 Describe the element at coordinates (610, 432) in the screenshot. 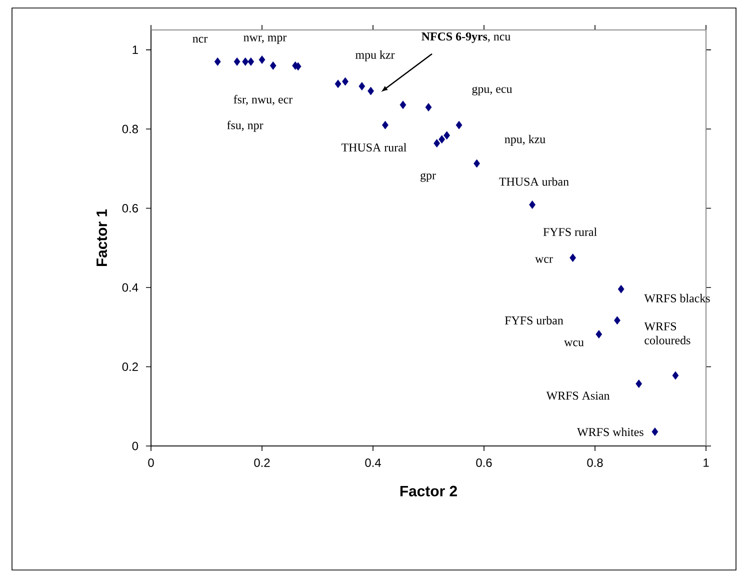

I see `annotation: WRFS whites` at that location.